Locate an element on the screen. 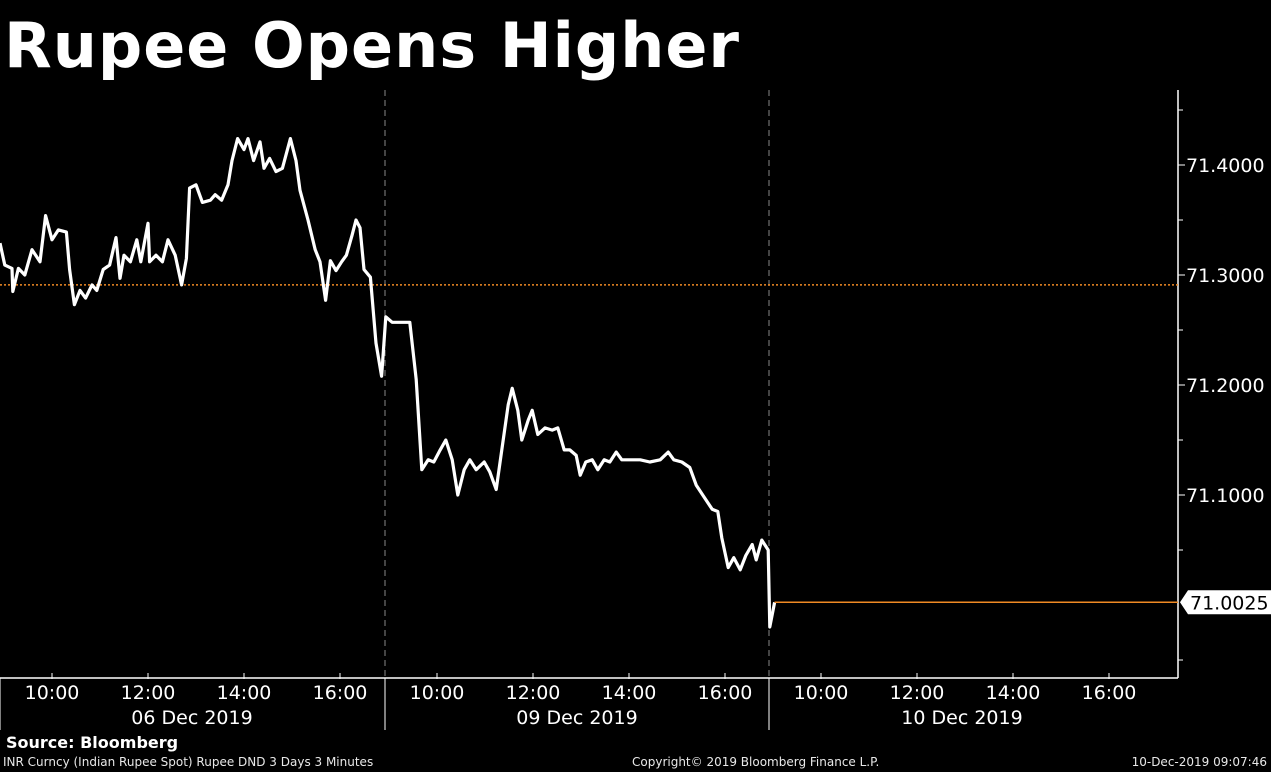  last-value-badge is located at coordinates (1225, 602).